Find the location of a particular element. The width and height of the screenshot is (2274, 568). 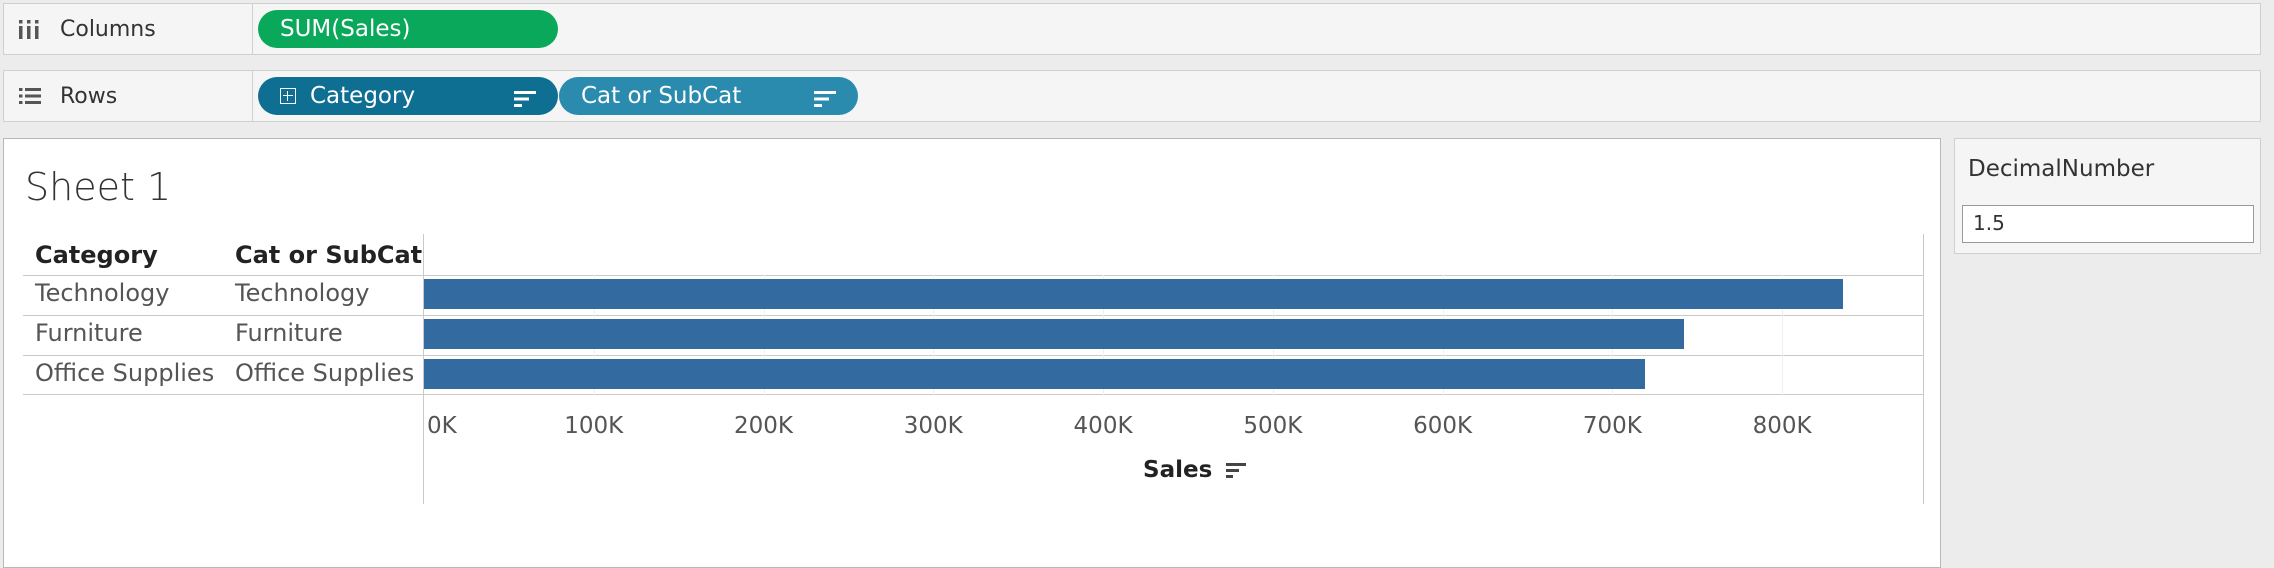

row-label-category: Technology is located at coordinates (102, 293).